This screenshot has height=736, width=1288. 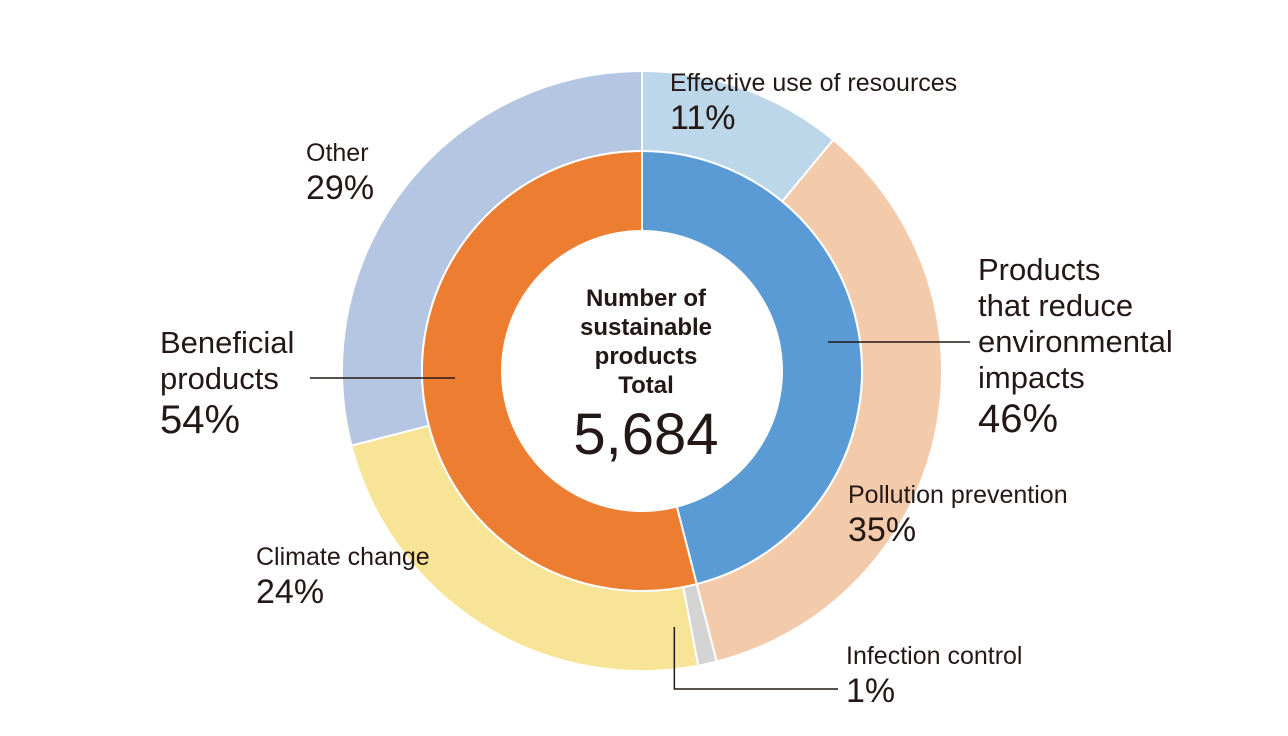 I want to click on center-title: Number of sustainable products Total, so click(x=646, y=342).